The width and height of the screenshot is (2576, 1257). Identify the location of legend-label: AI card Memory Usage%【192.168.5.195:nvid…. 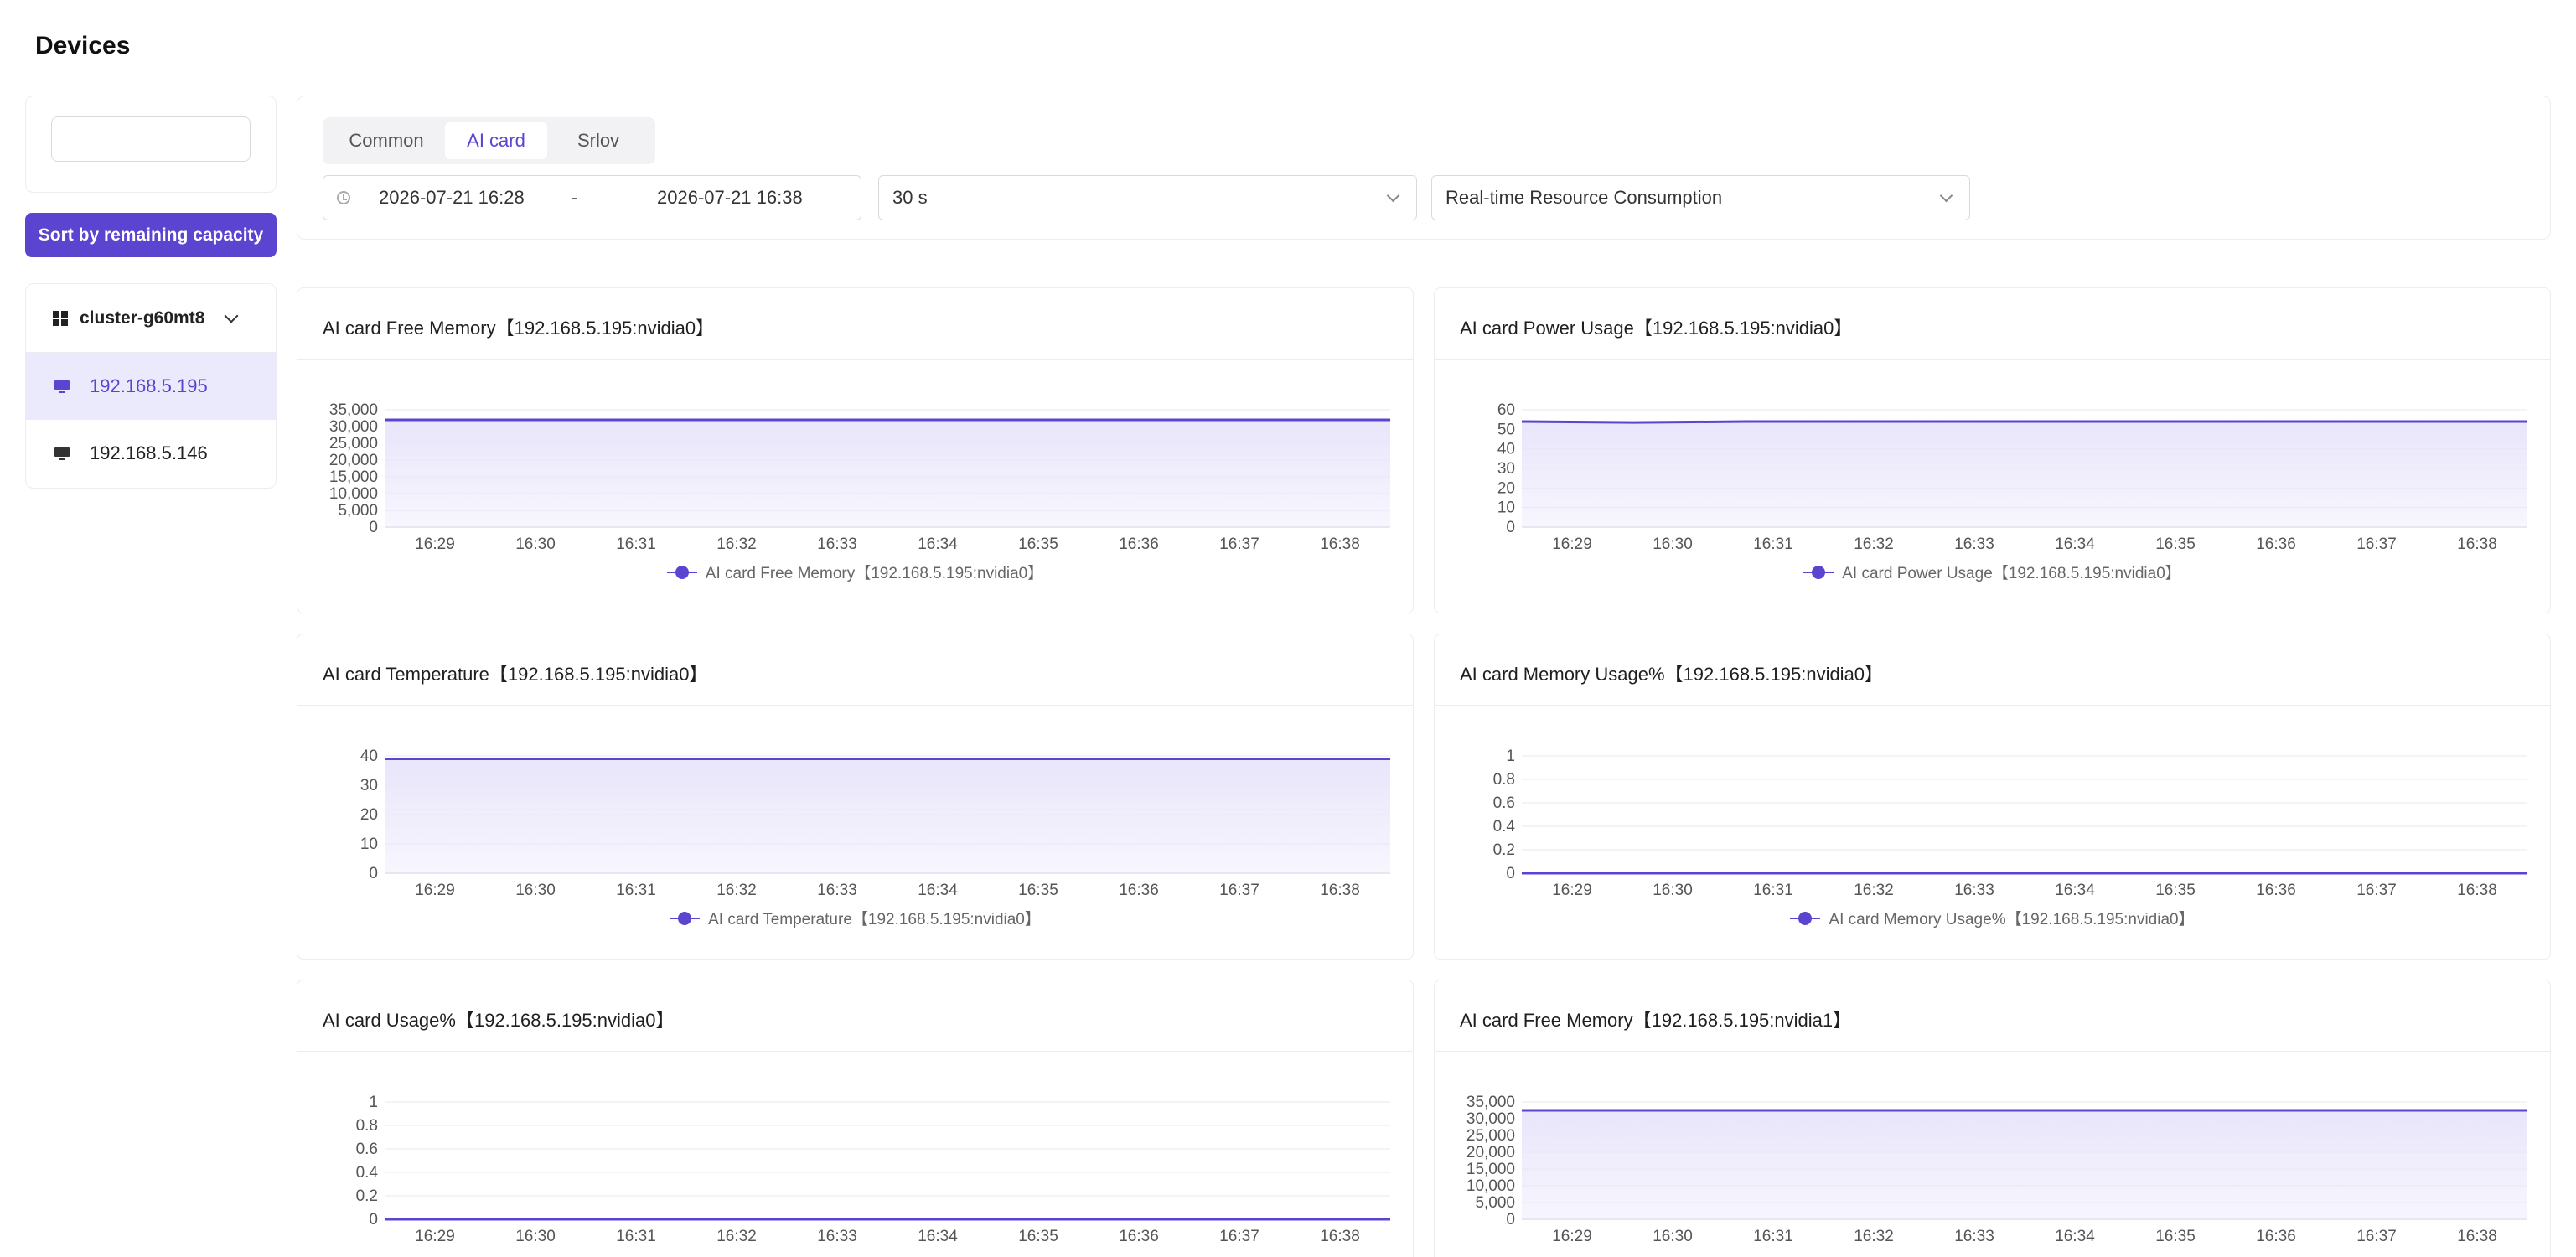
(2012, 920).